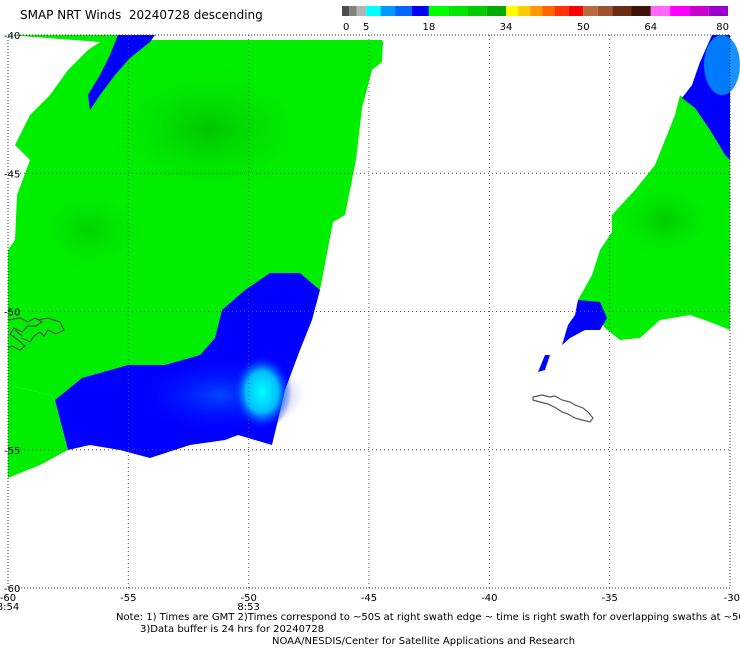  What do you see at coordinates (248, 607) in the screenshot?
I see `swath-time-label: 8:53` at bounding box center [248, 607].